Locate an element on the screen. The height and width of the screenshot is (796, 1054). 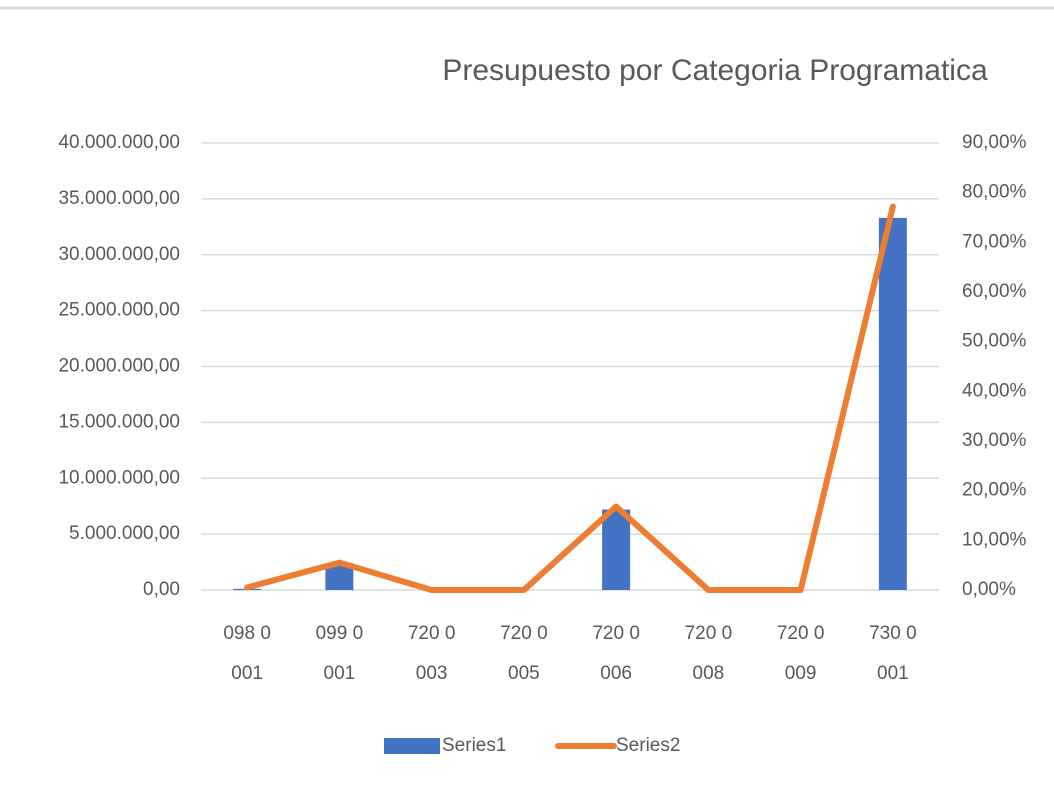
y-tick-label: 0,00 is located at coordinates (161, 589).